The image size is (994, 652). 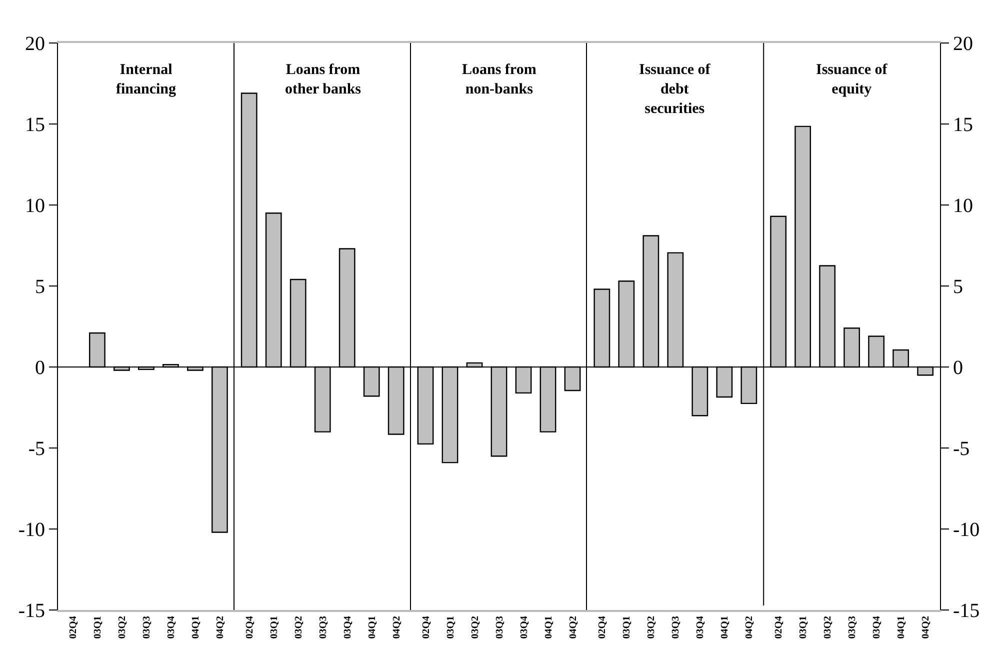 What do you see at coordinates (146, 80) in the screenshot?
I see `text: Internal financing` at bounding box center [146, 80].